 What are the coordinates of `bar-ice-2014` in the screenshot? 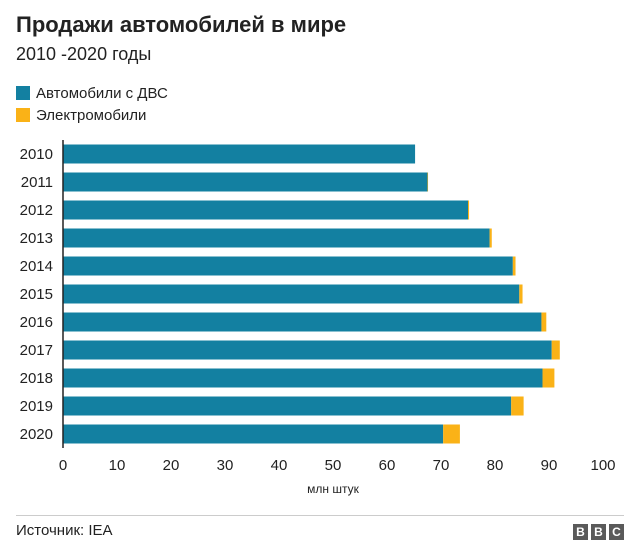 It's located at (288, 266).